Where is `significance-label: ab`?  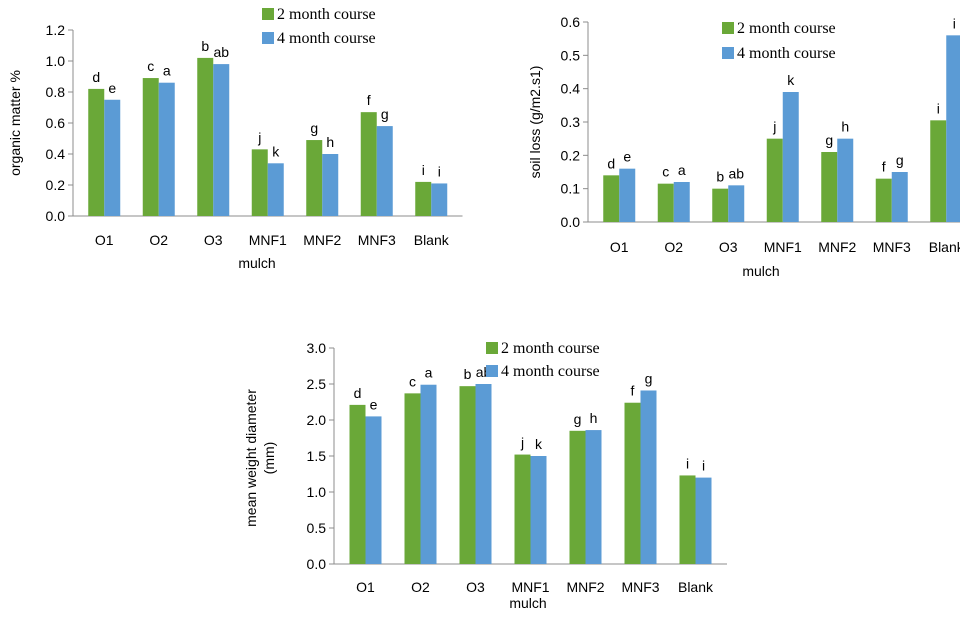 significance-label: ab is located at coordinates (221, 52).